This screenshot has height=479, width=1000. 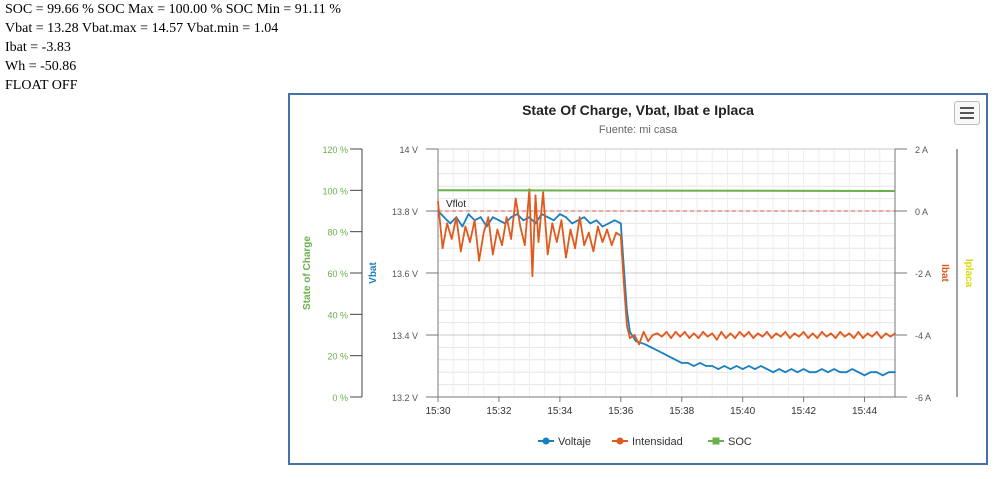 I want to click on x-tick-label: 15:36, so click(x=620, y=411).